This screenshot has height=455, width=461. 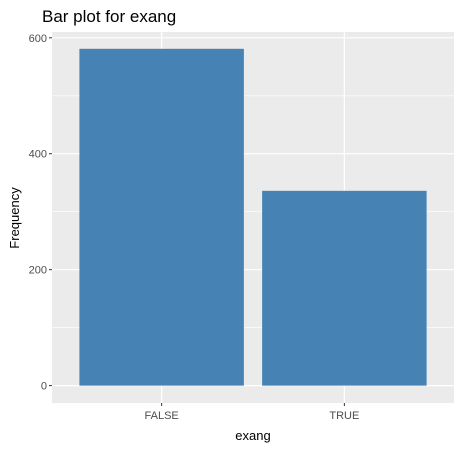 I want to click on y-tick-label: 200, so click(x=38, y=271).